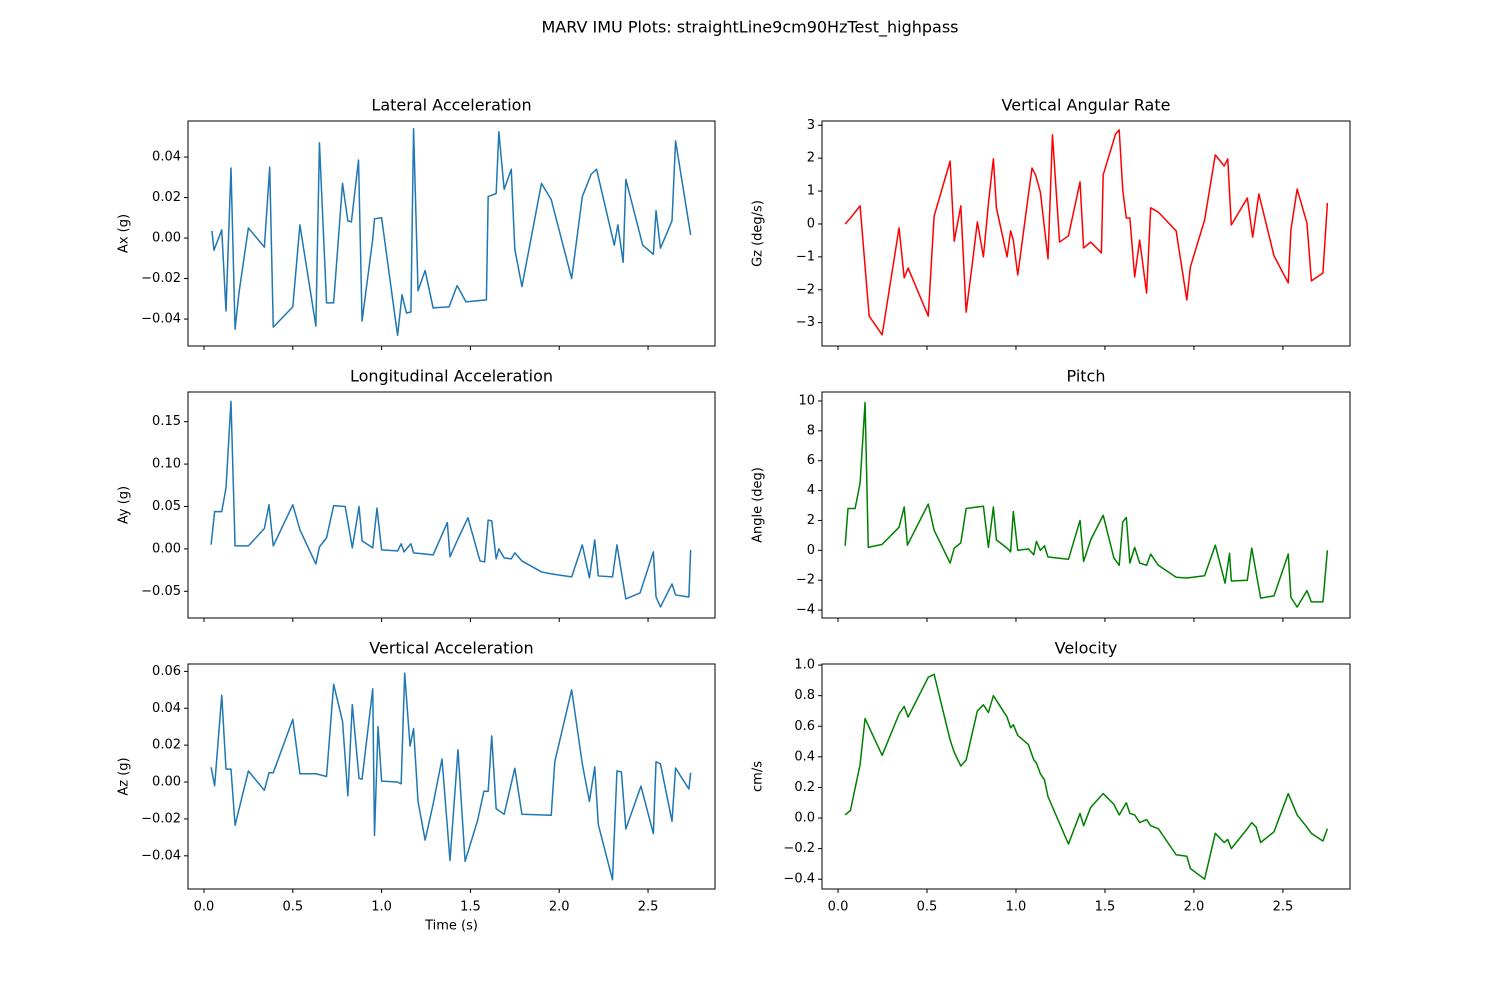  Describe the element at coordinates (799, 848) in the screenshot. I see `y-tick-label: −0.2` at that location.